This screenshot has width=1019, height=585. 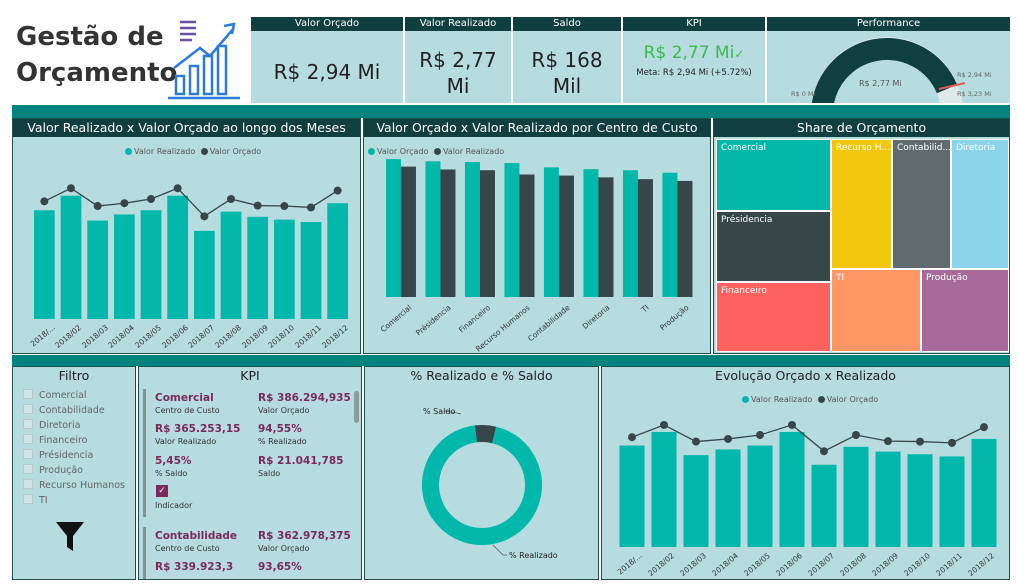 I want to click on performance-gauge, so click(x=888, y=70).